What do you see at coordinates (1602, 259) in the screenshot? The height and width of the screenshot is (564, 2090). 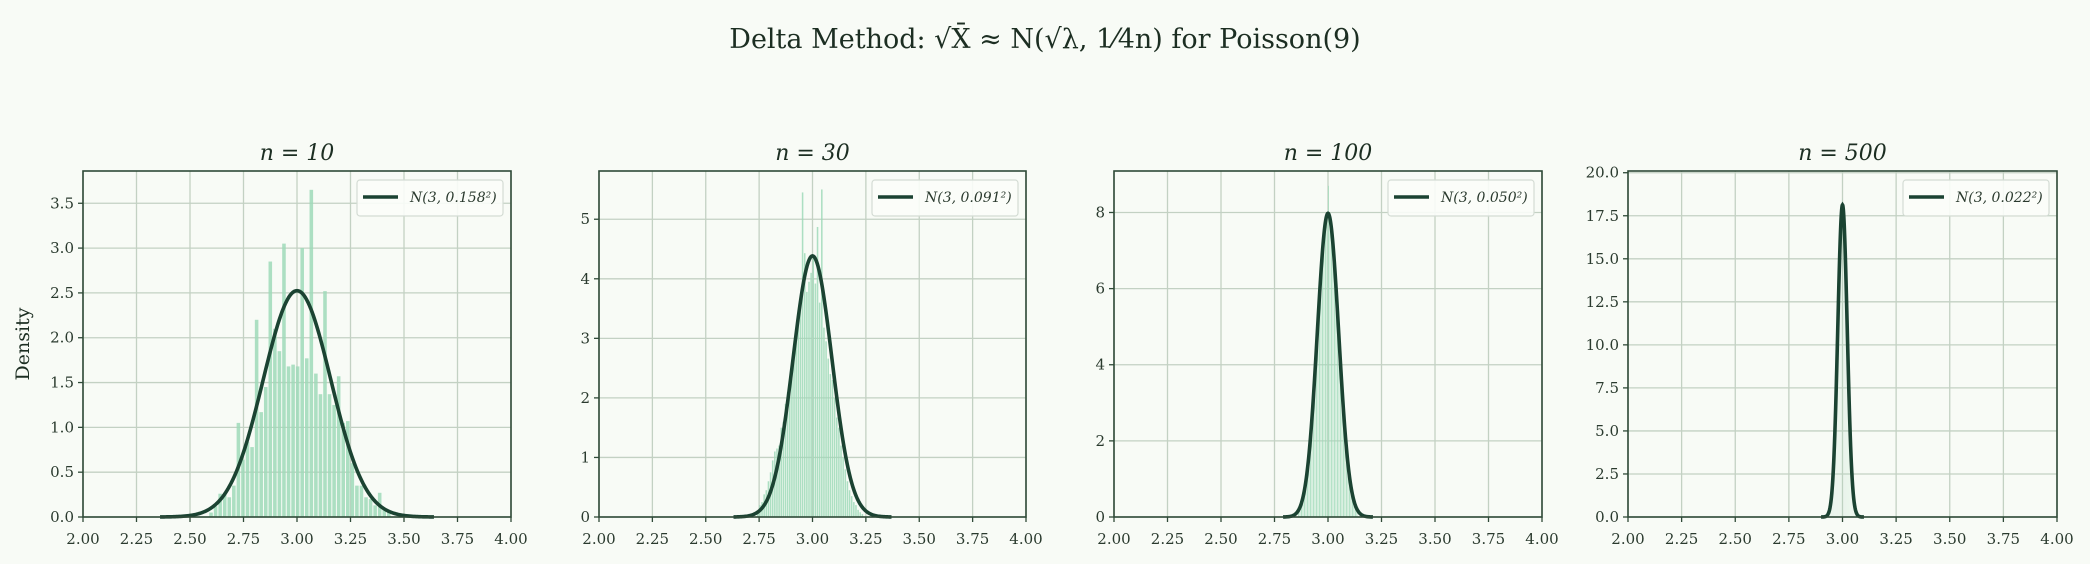 I see `y-tick-label: 15.0` at bounding box center [1602, 259].